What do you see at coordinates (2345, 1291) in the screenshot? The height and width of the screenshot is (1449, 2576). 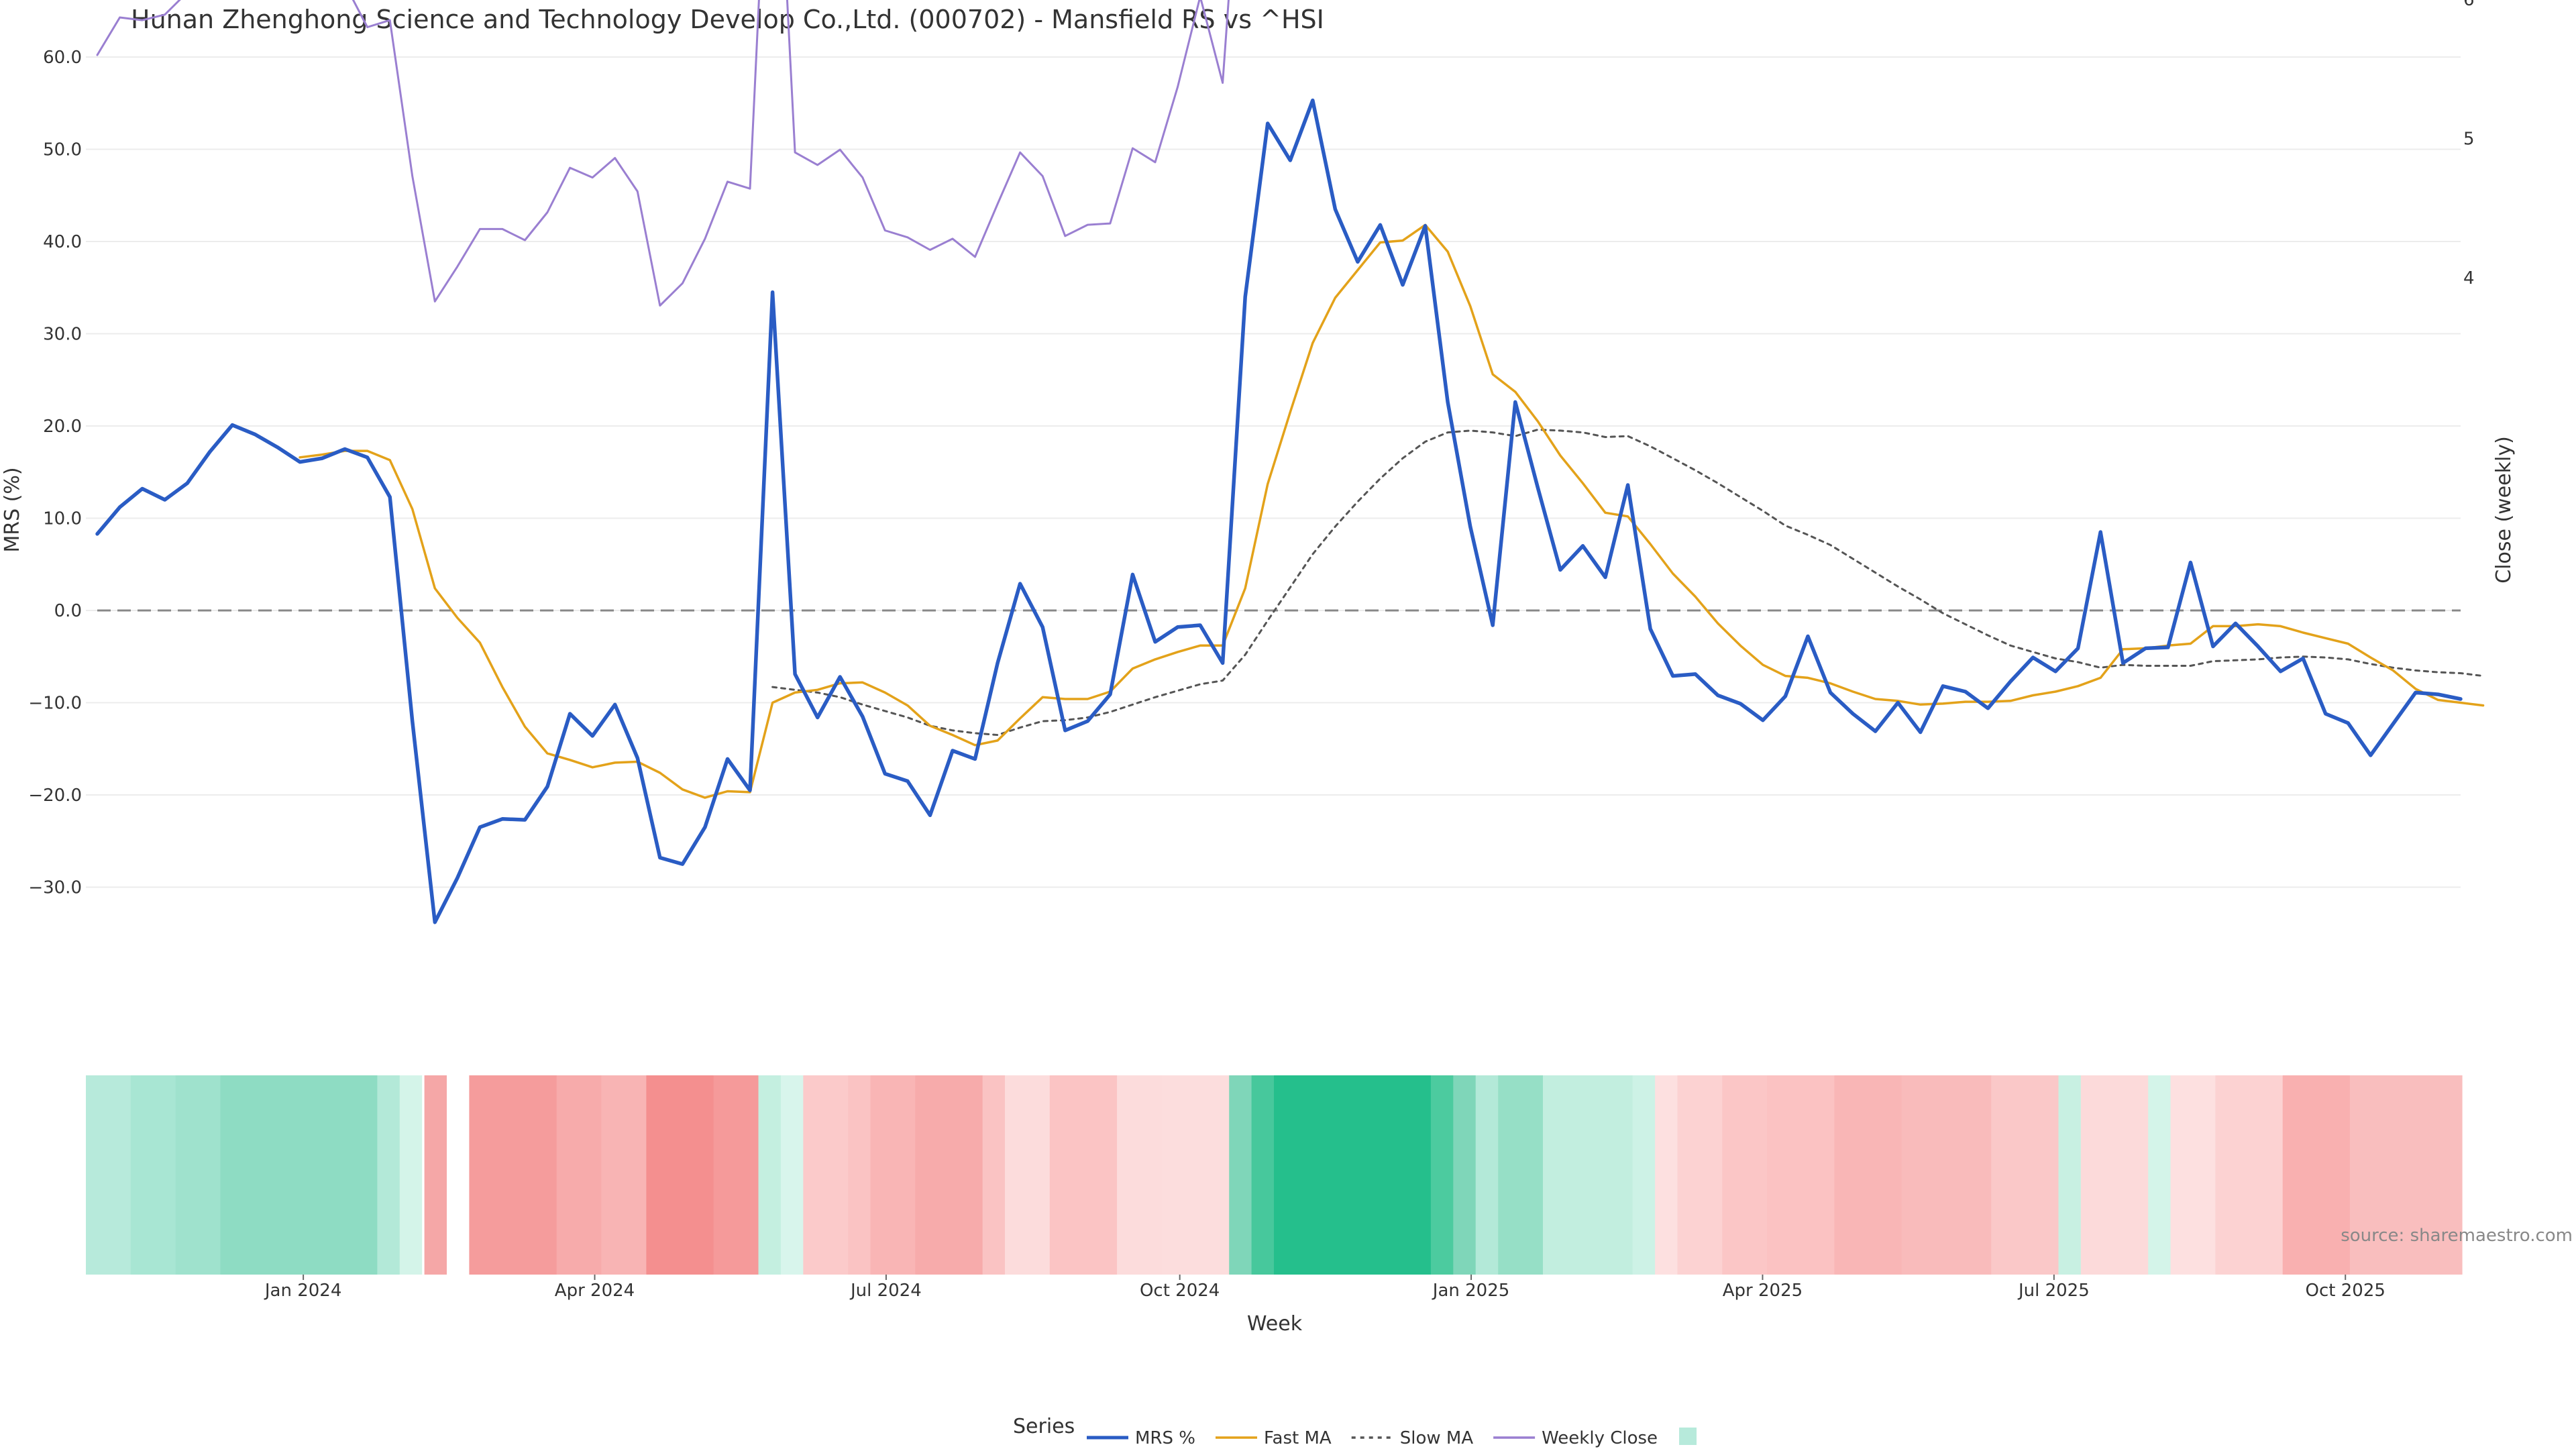 I see `x-tick-label: Oct 2025` at bounding box center [2345, 1291].